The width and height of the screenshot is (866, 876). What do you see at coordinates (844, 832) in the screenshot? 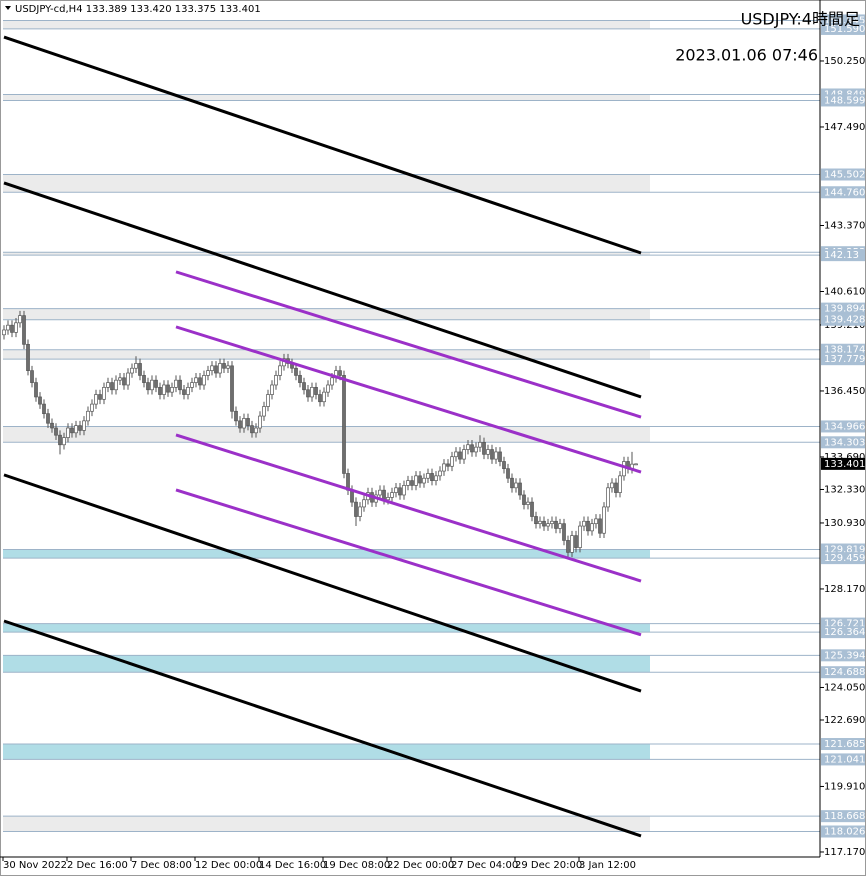
I see `zone-label: 118.026` at bounding box center [844, 832].